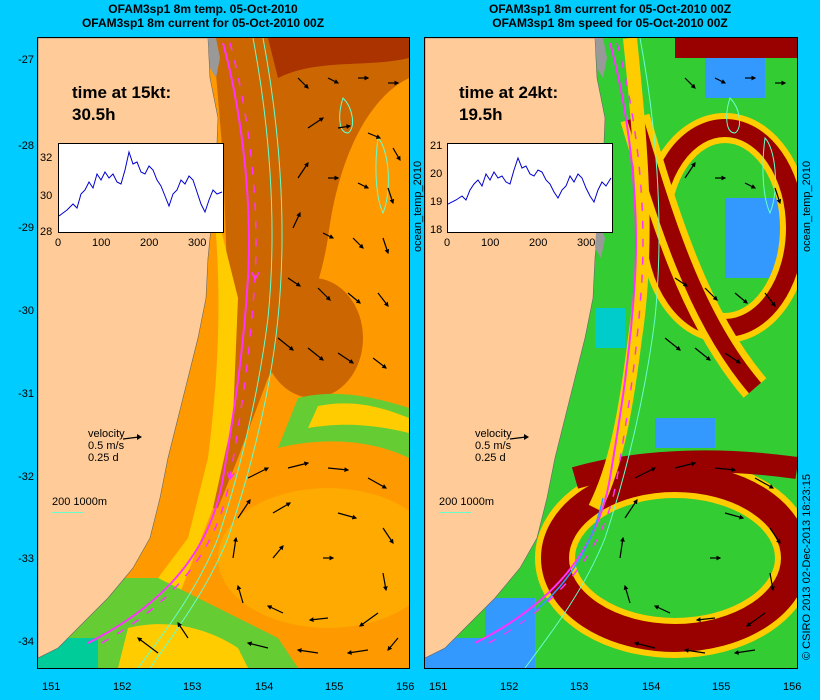 Image resolution: width=820 pixels, height=700 pixels. What do you see at coordinates (26, 394) in the screenshot?
I see `y-tick: -31` at bounding box center [26, 394].